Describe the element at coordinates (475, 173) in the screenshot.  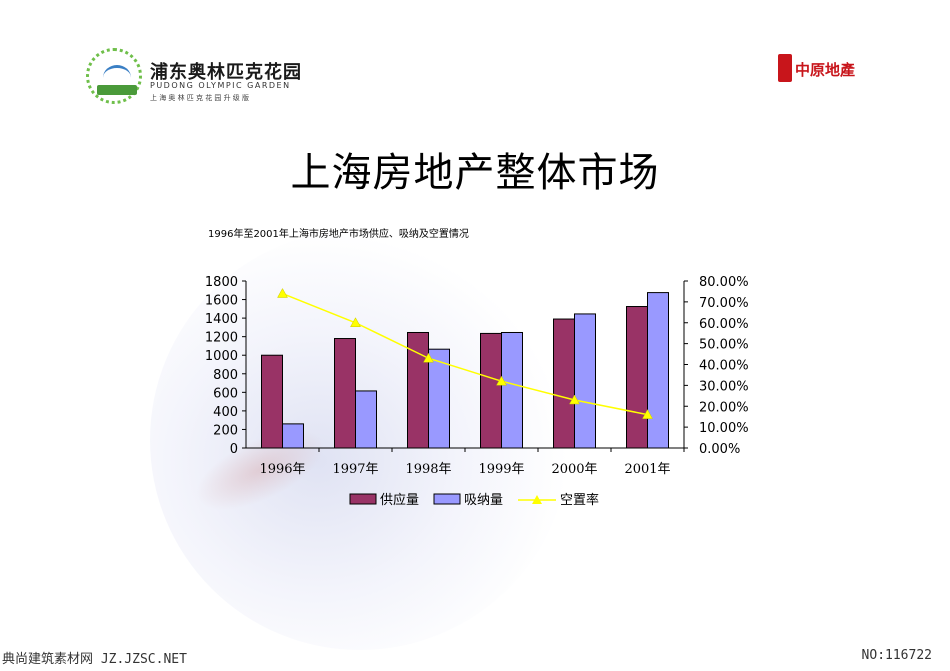
I see `page-title: 上海房地产整体市场` at that location.